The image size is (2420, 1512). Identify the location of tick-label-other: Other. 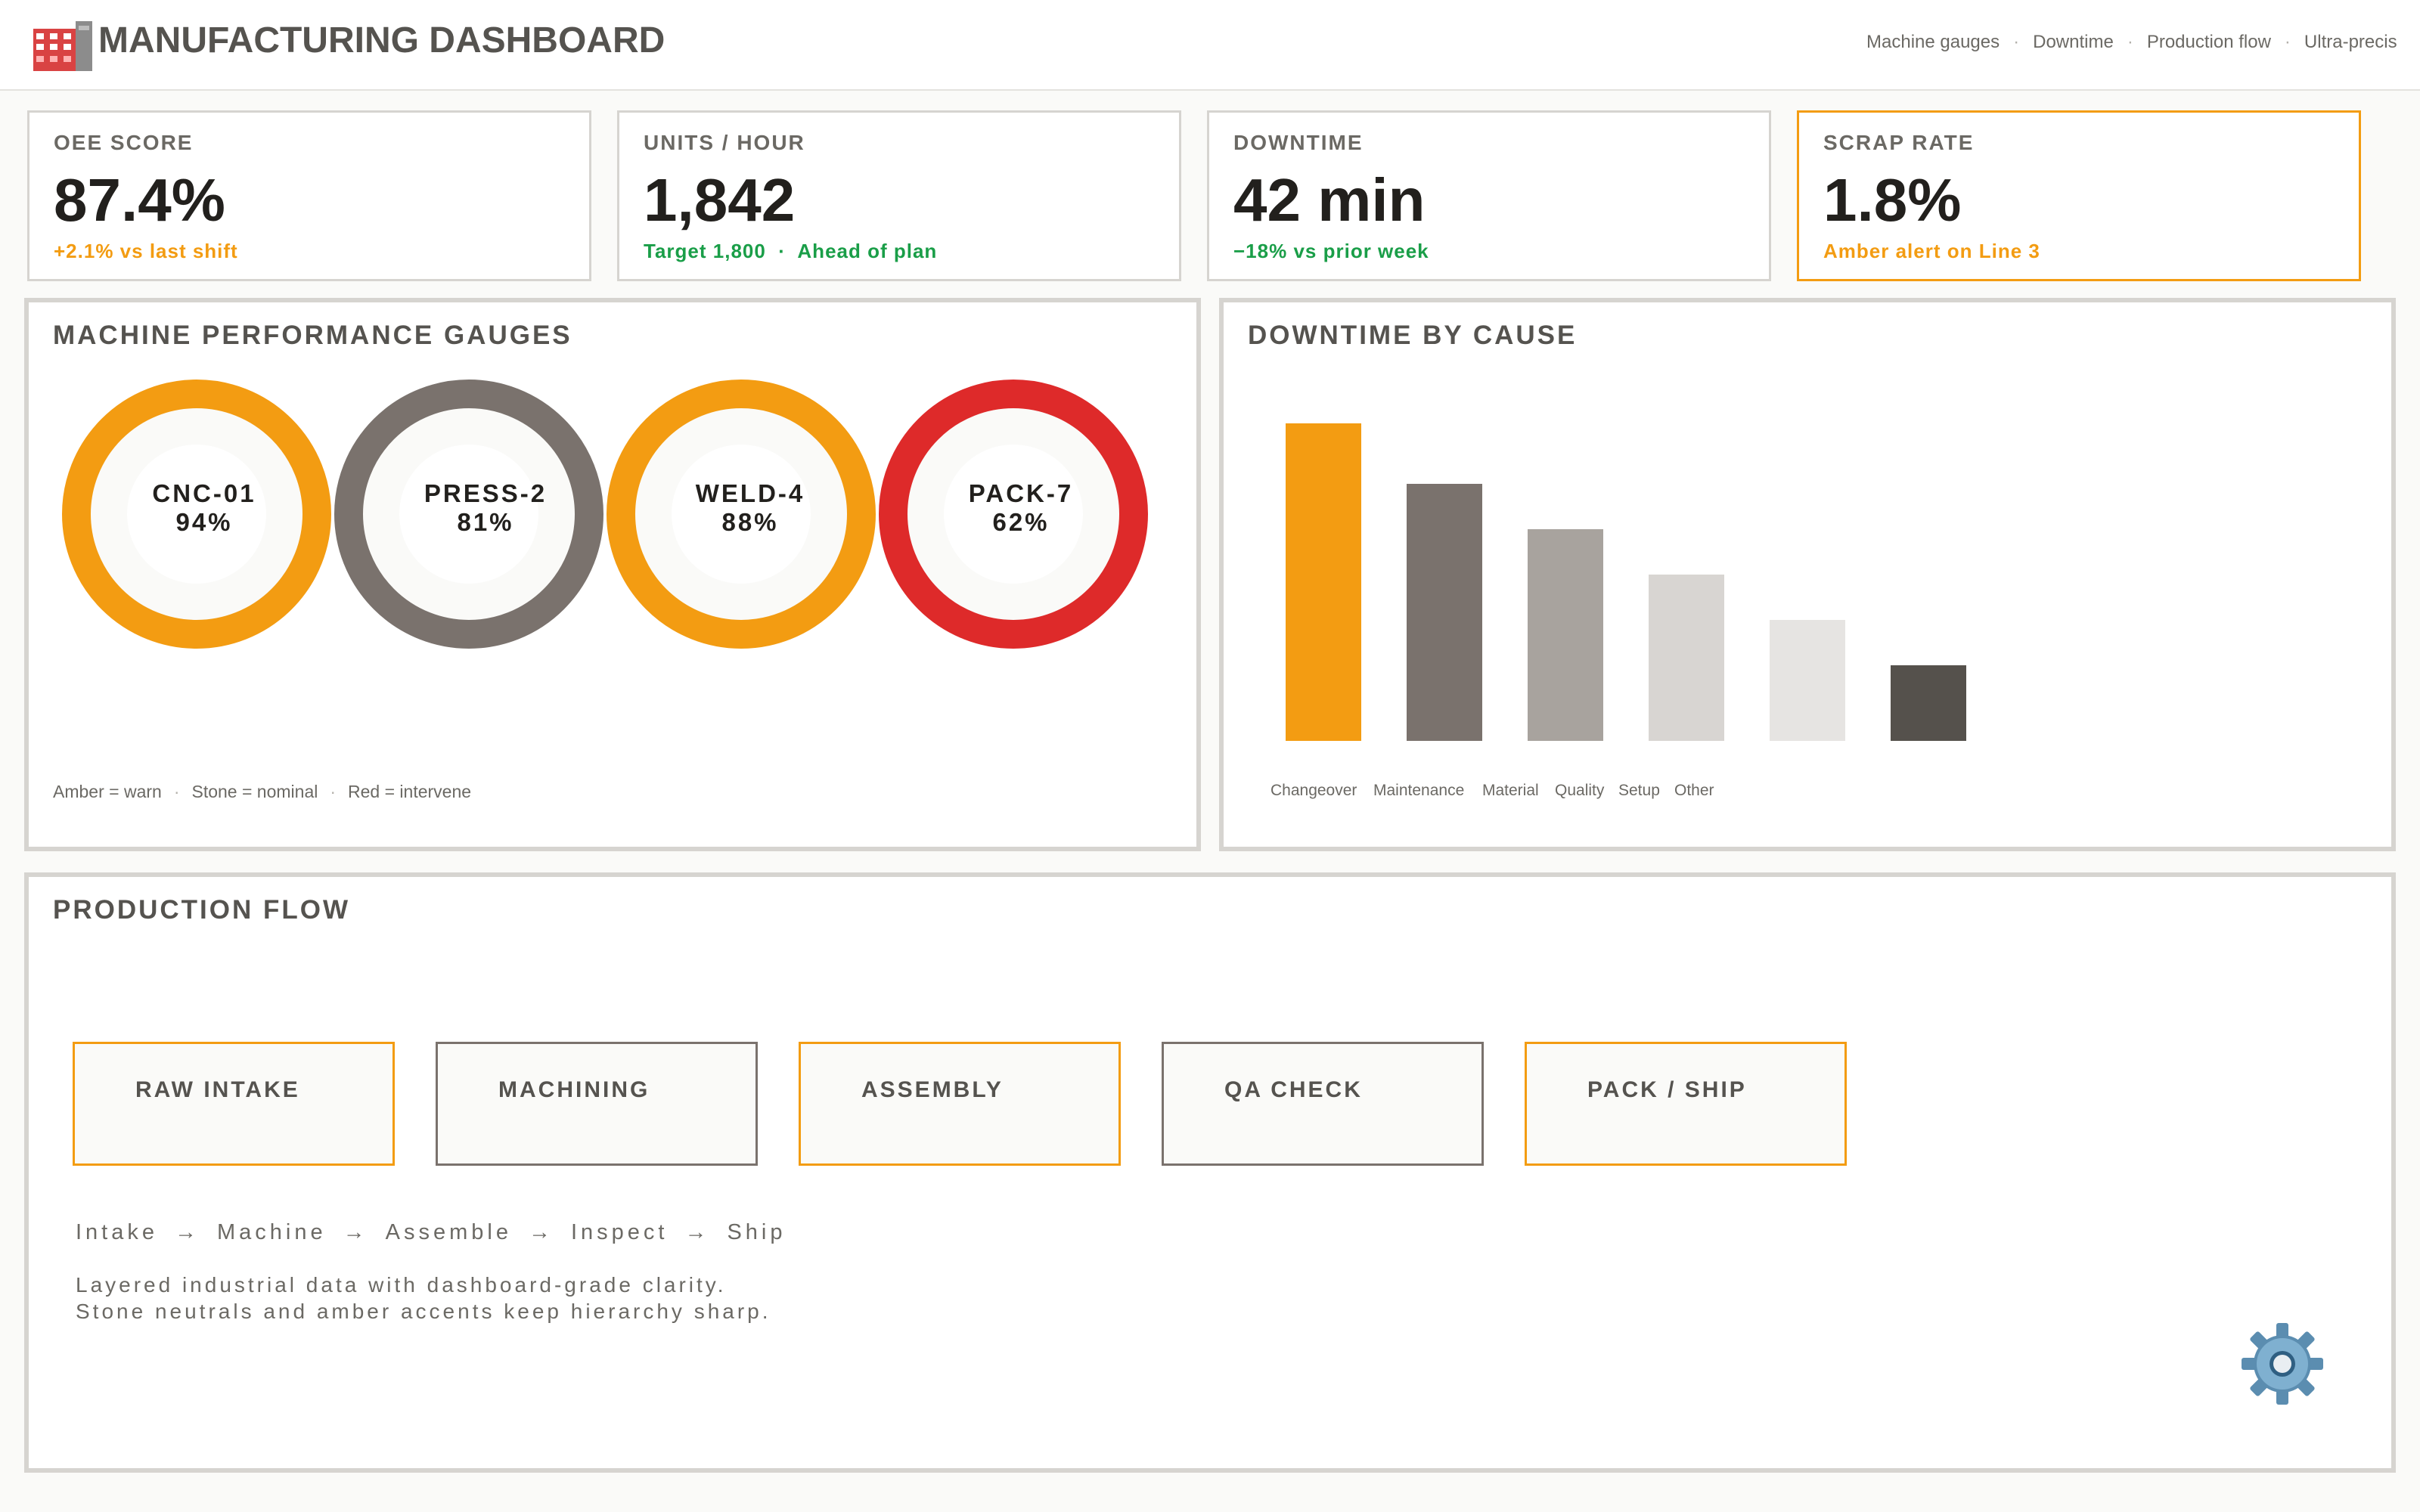
(1694, 791).